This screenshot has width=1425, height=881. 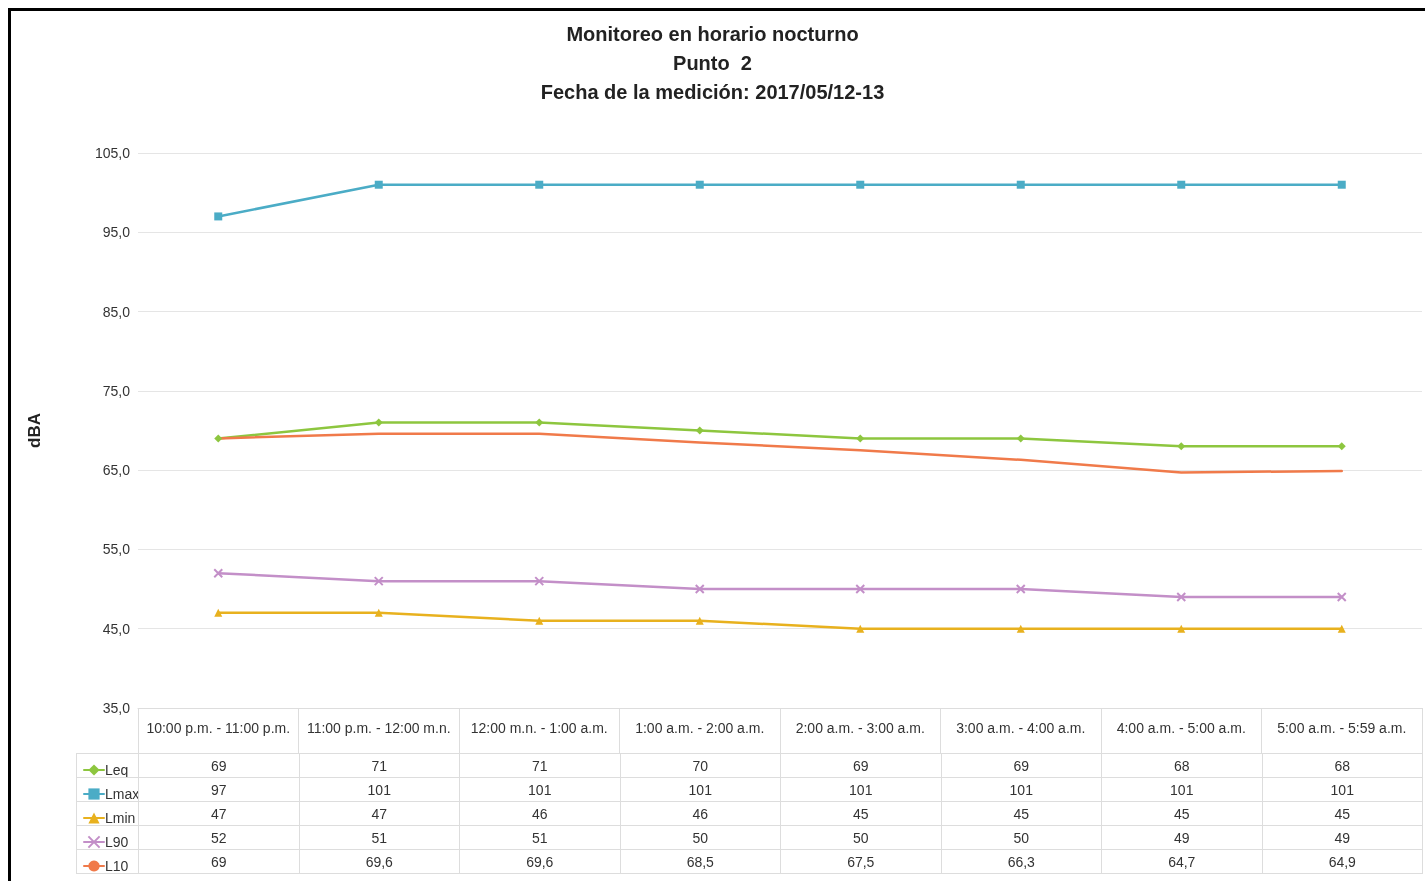 I want to click on y-tick-label: 105,0, so click(x=112, y=153).